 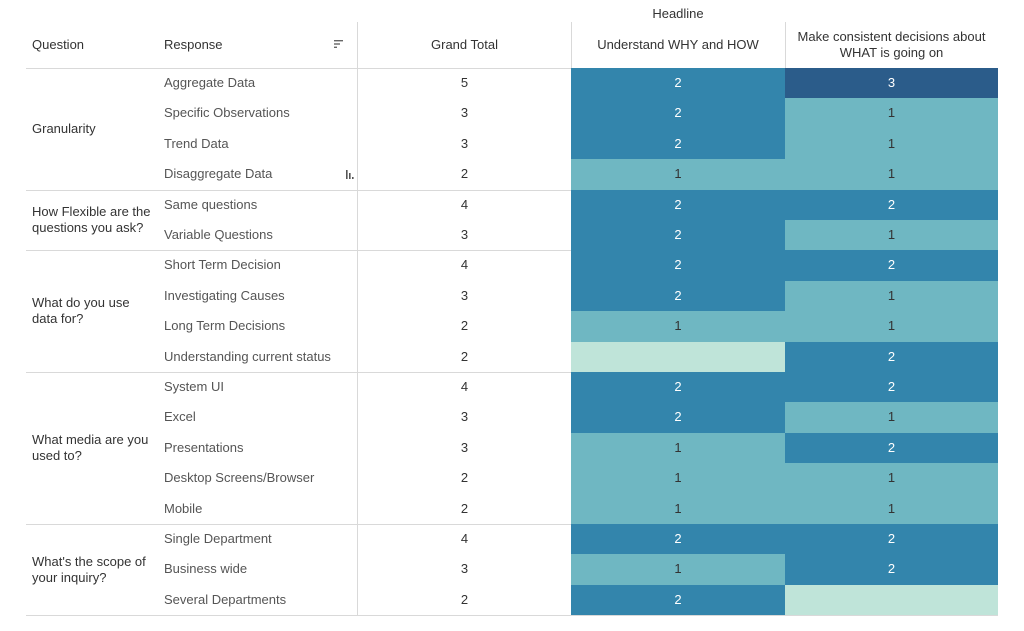 I want to click on grand-total-header: Grand Total, so click(x=464, y=44).